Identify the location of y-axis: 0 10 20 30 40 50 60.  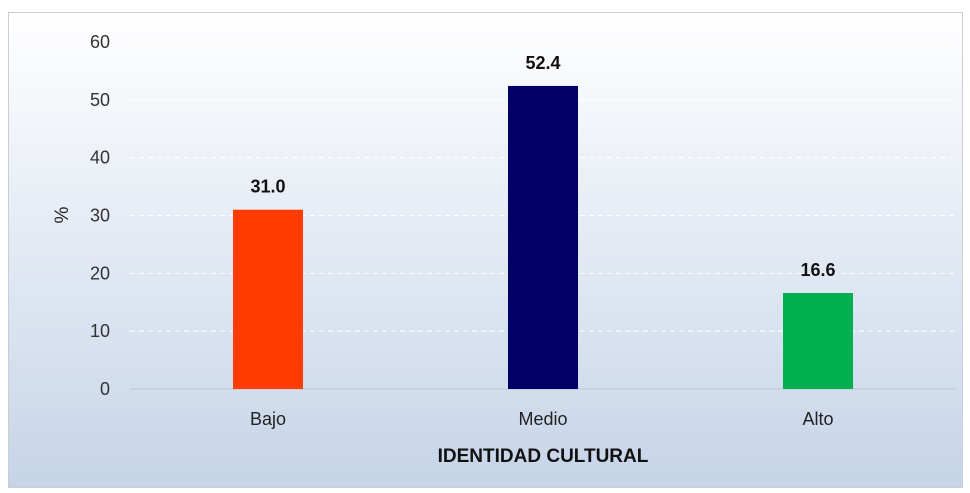
(100, 215).